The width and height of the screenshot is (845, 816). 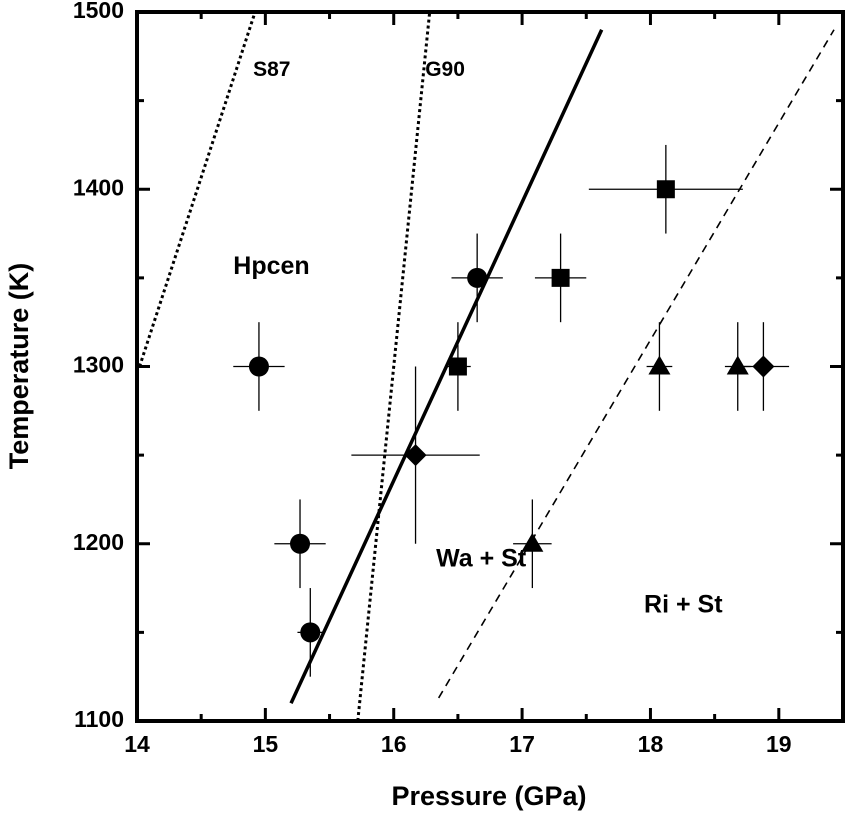 What do you see at coordinates (394, 366) in the screenshot?
I see `g90-line` at bounding box center [394, 366].